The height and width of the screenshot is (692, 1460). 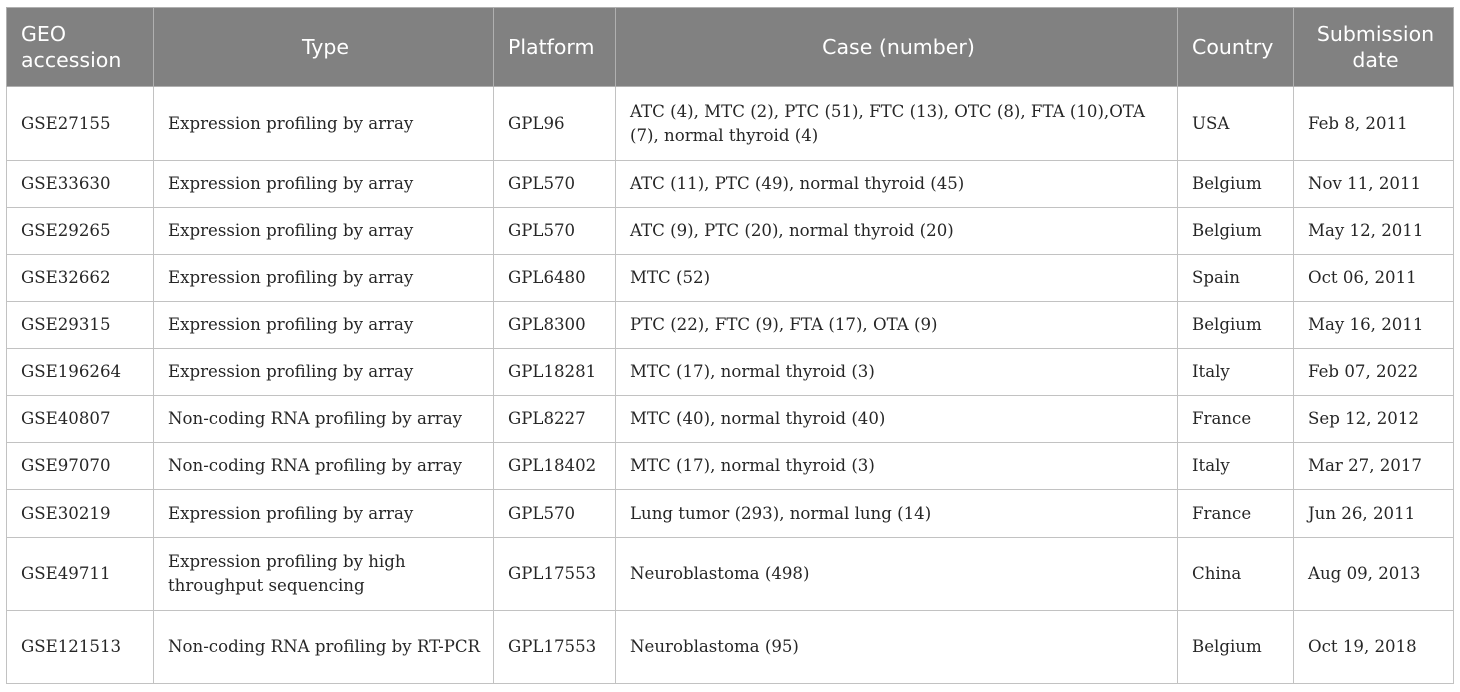 What do you see at coordinates (554, 419) in the screenshot?
I see `cell-platform: GPL8227` at bounding box center [554, 419].